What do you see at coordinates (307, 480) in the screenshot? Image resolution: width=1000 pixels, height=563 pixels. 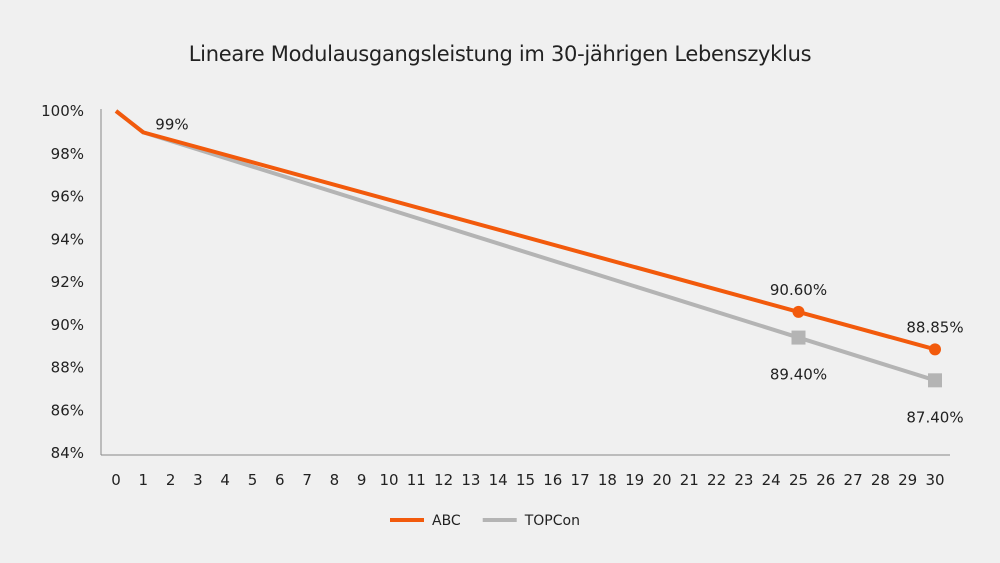 I see `x-tick-label: 7` at bounding box center [307, 480].